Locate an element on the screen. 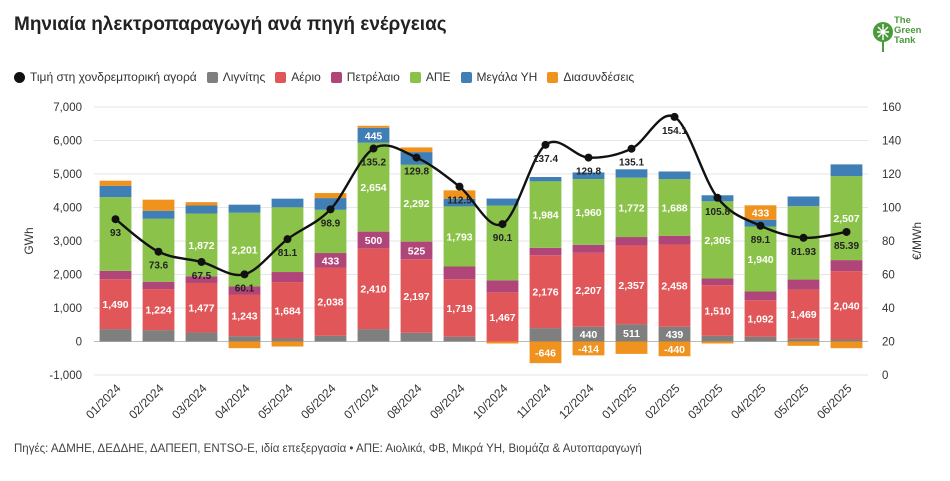 The image size is (950, 481). bar-label-interconnections: 433 is located at coordinates (761, 214).